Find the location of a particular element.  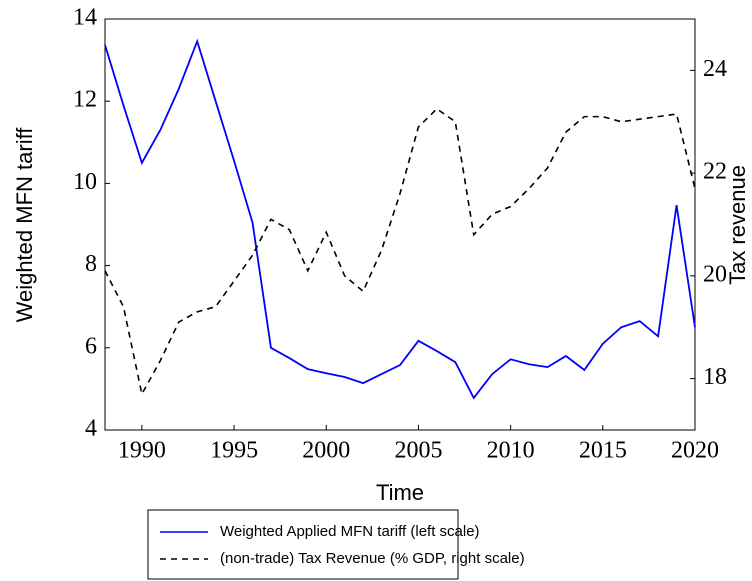

y2-tick-label: 18 is located at coordinates (715, 377).